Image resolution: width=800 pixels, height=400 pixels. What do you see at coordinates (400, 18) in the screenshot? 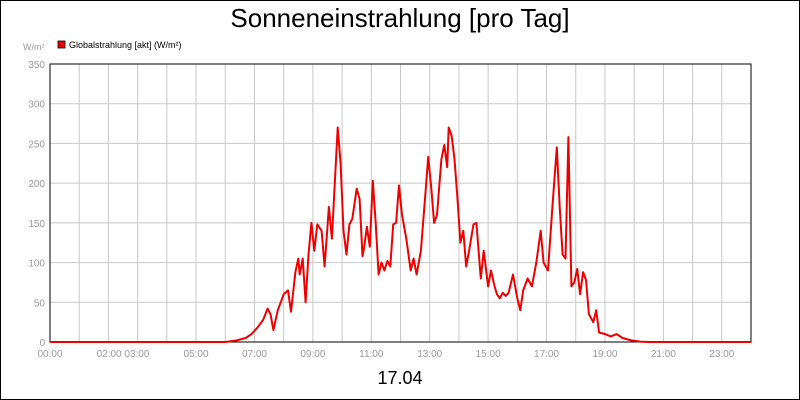
I see `chart-title: Sonneneinstrahlung [pro Tag]` at bounding box center [400, 18].